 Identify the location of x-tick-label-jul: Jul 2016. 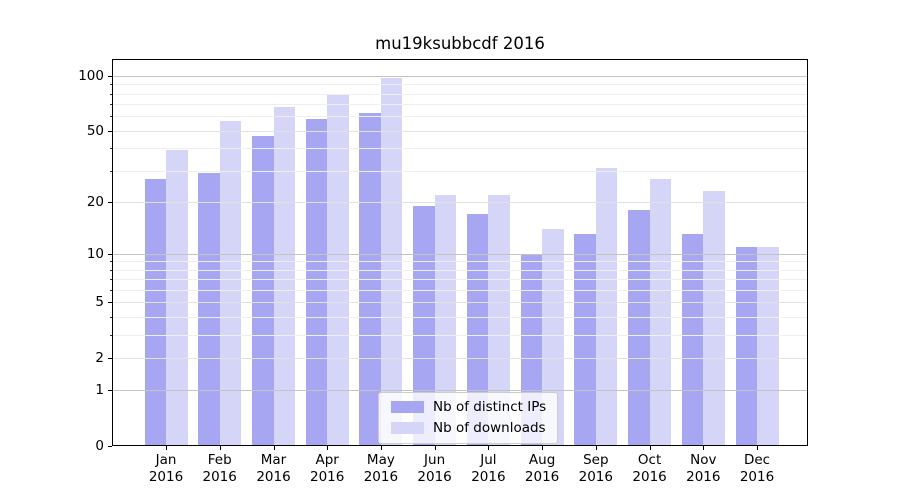
(488, 468).